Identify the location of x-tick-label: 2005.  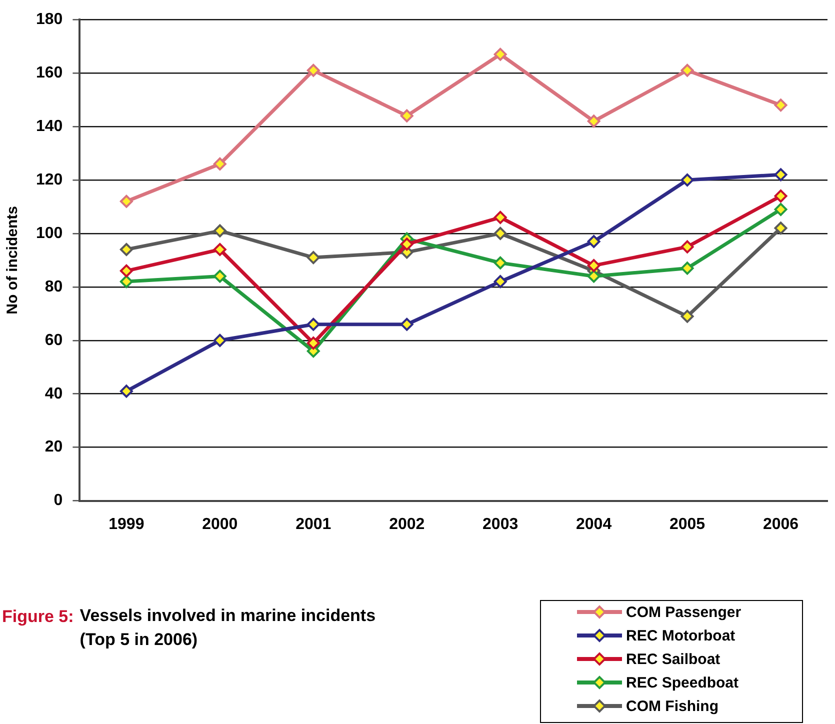
(687, 524).